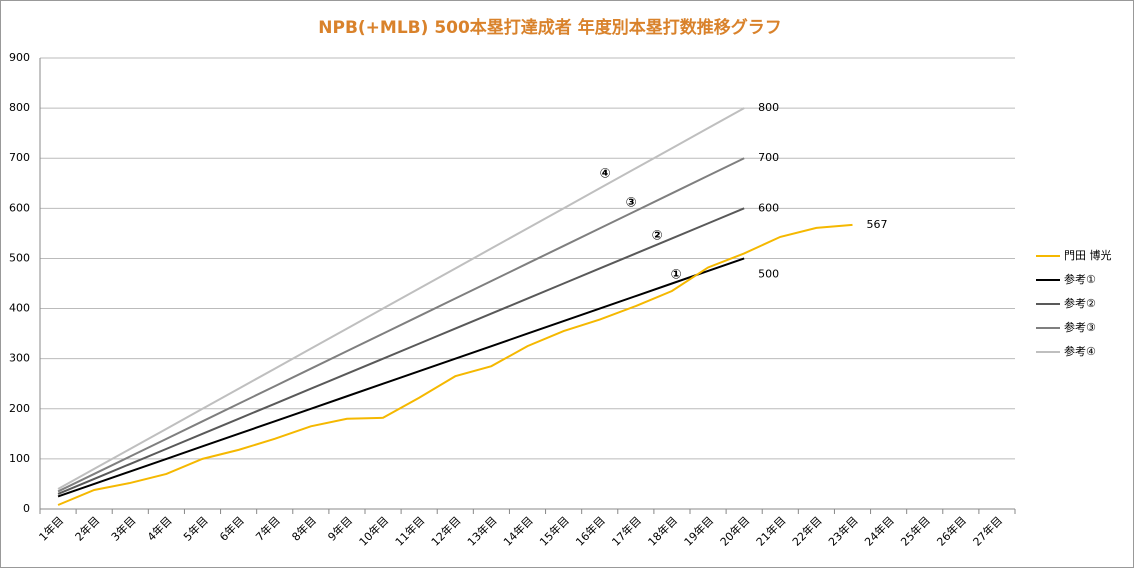  I want to click on data-label: 600, so click(768, 207).